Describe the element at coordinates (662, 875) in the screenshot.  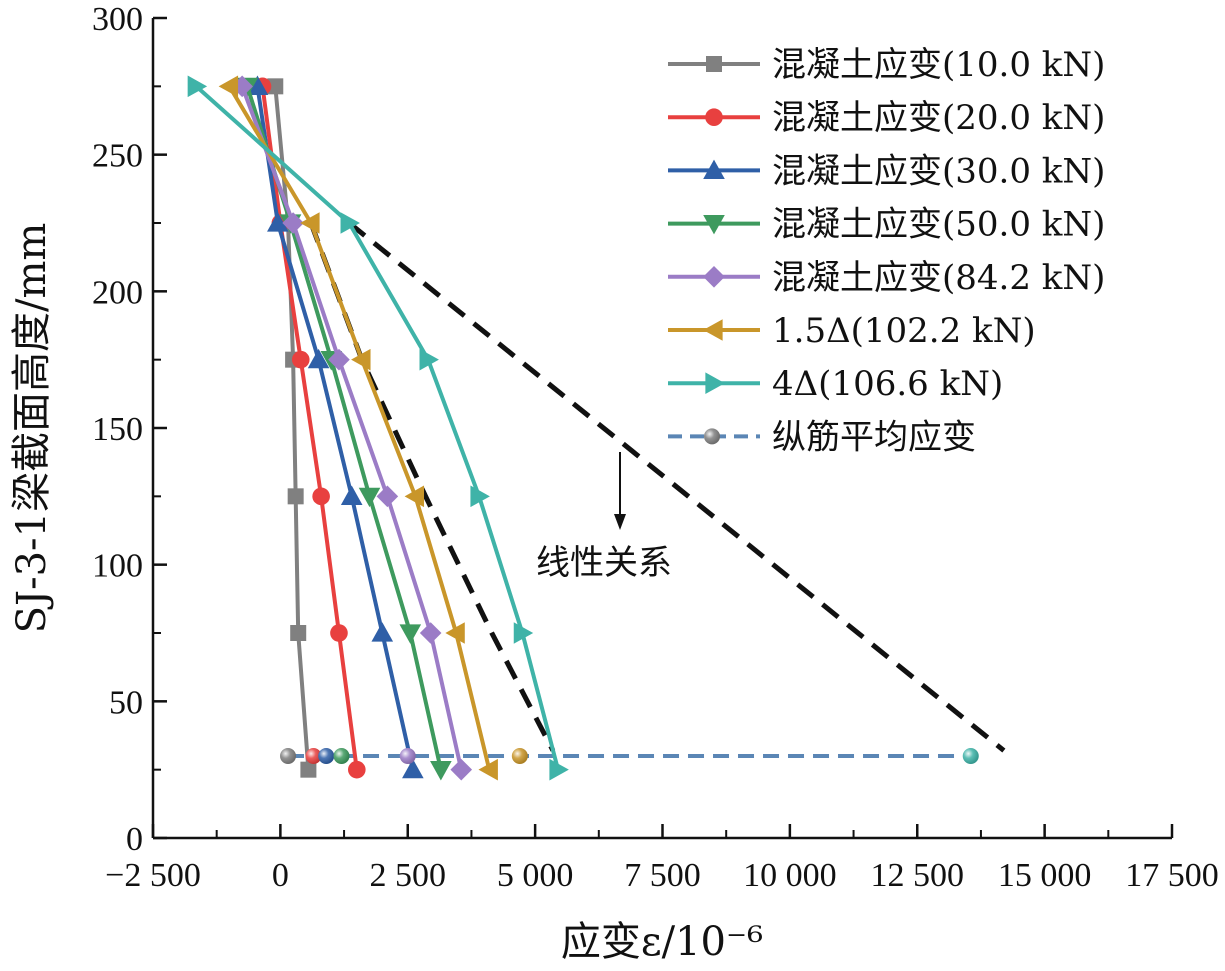
I see `x-tick-label-4: 7 500` at that location.